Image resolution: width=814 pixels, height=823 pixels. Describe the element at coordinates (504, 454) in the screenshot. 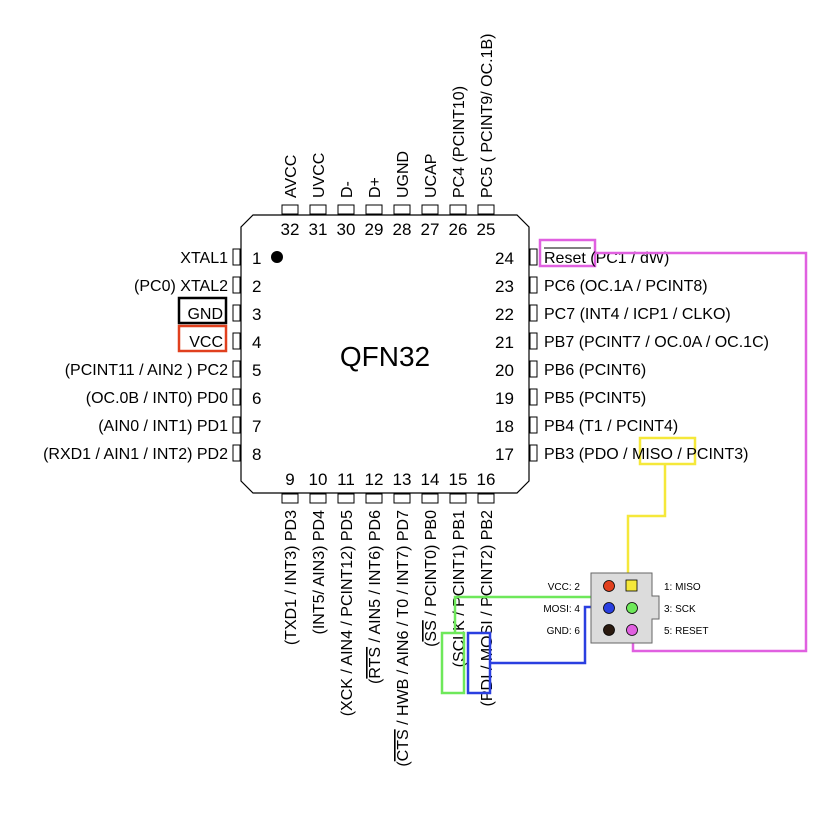

I see `pin-number: 17` at that location.